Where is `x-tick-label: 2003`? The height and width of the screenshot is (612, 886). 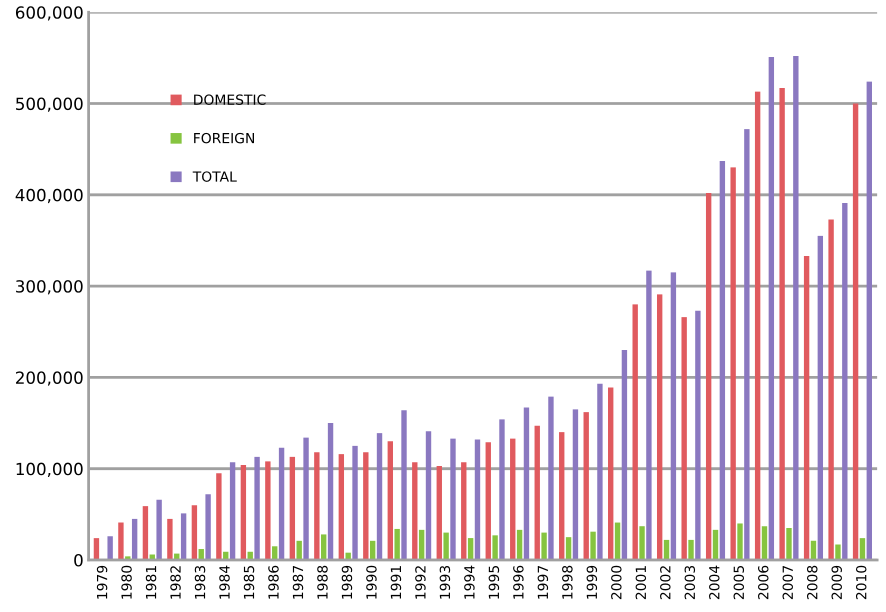 x-tick-label: 2003 is located at coordinates (690, 583).